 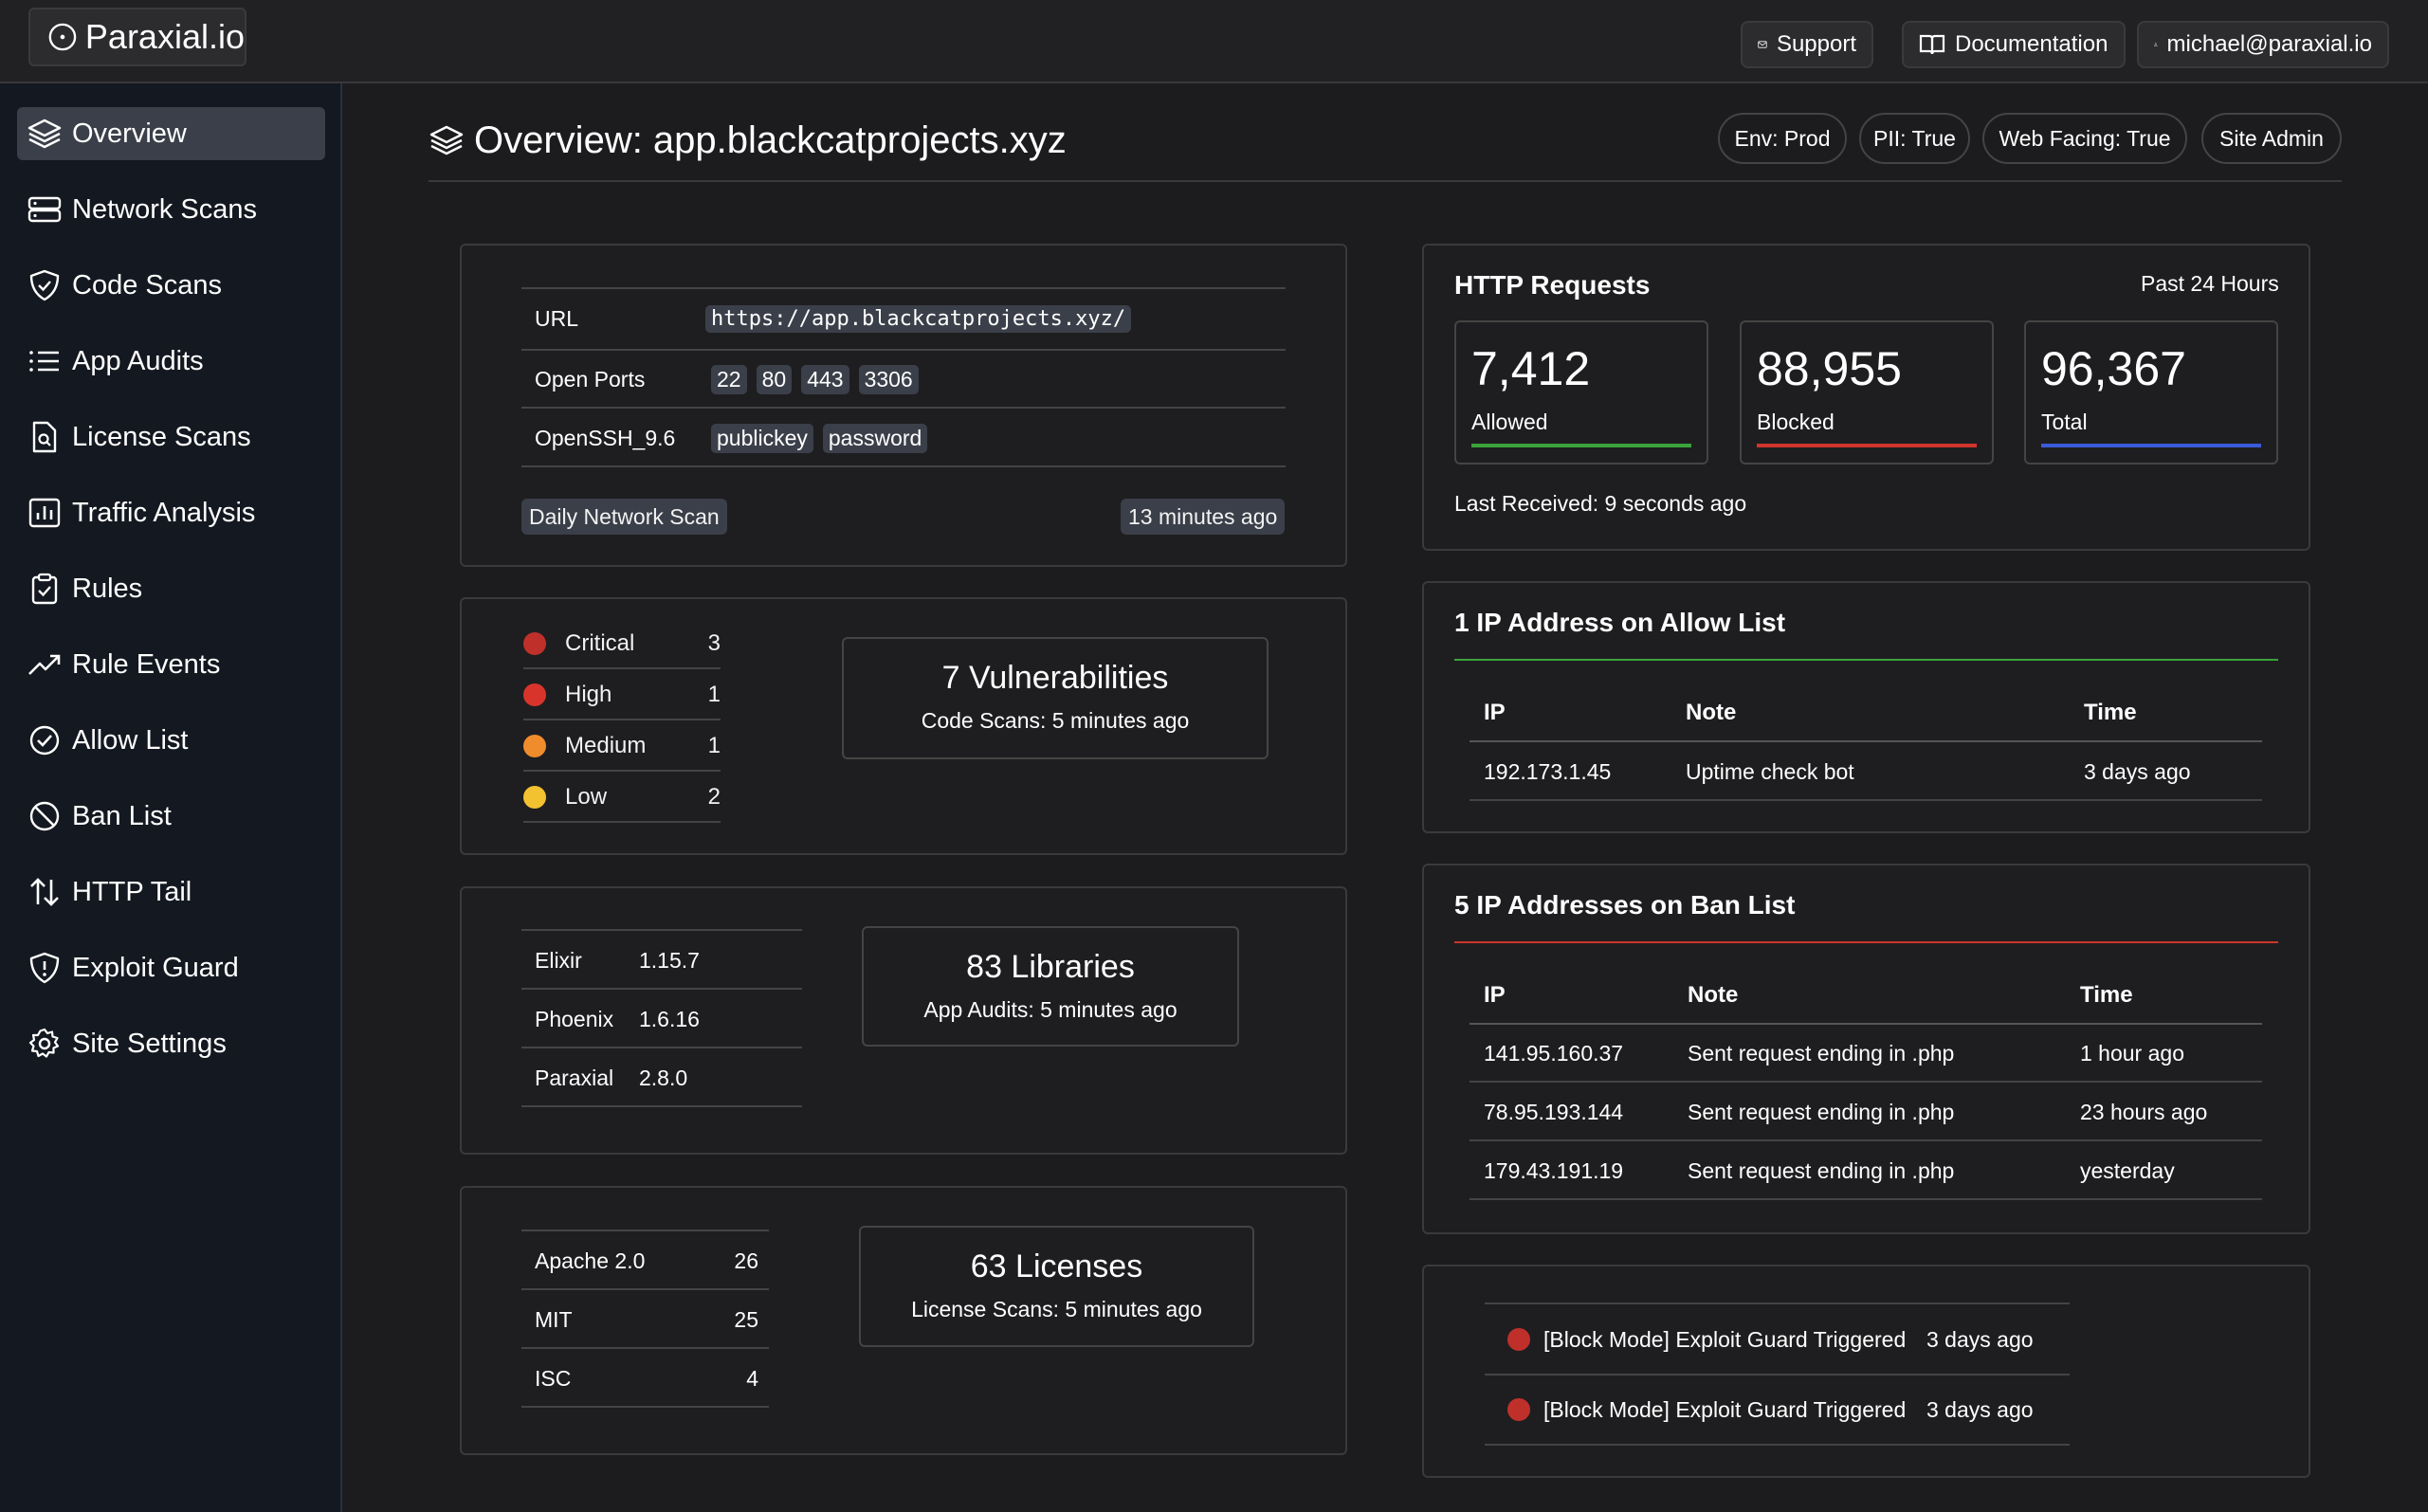 I want to click on total-stat: 96,367 Total, so click(x=2151, y=392).